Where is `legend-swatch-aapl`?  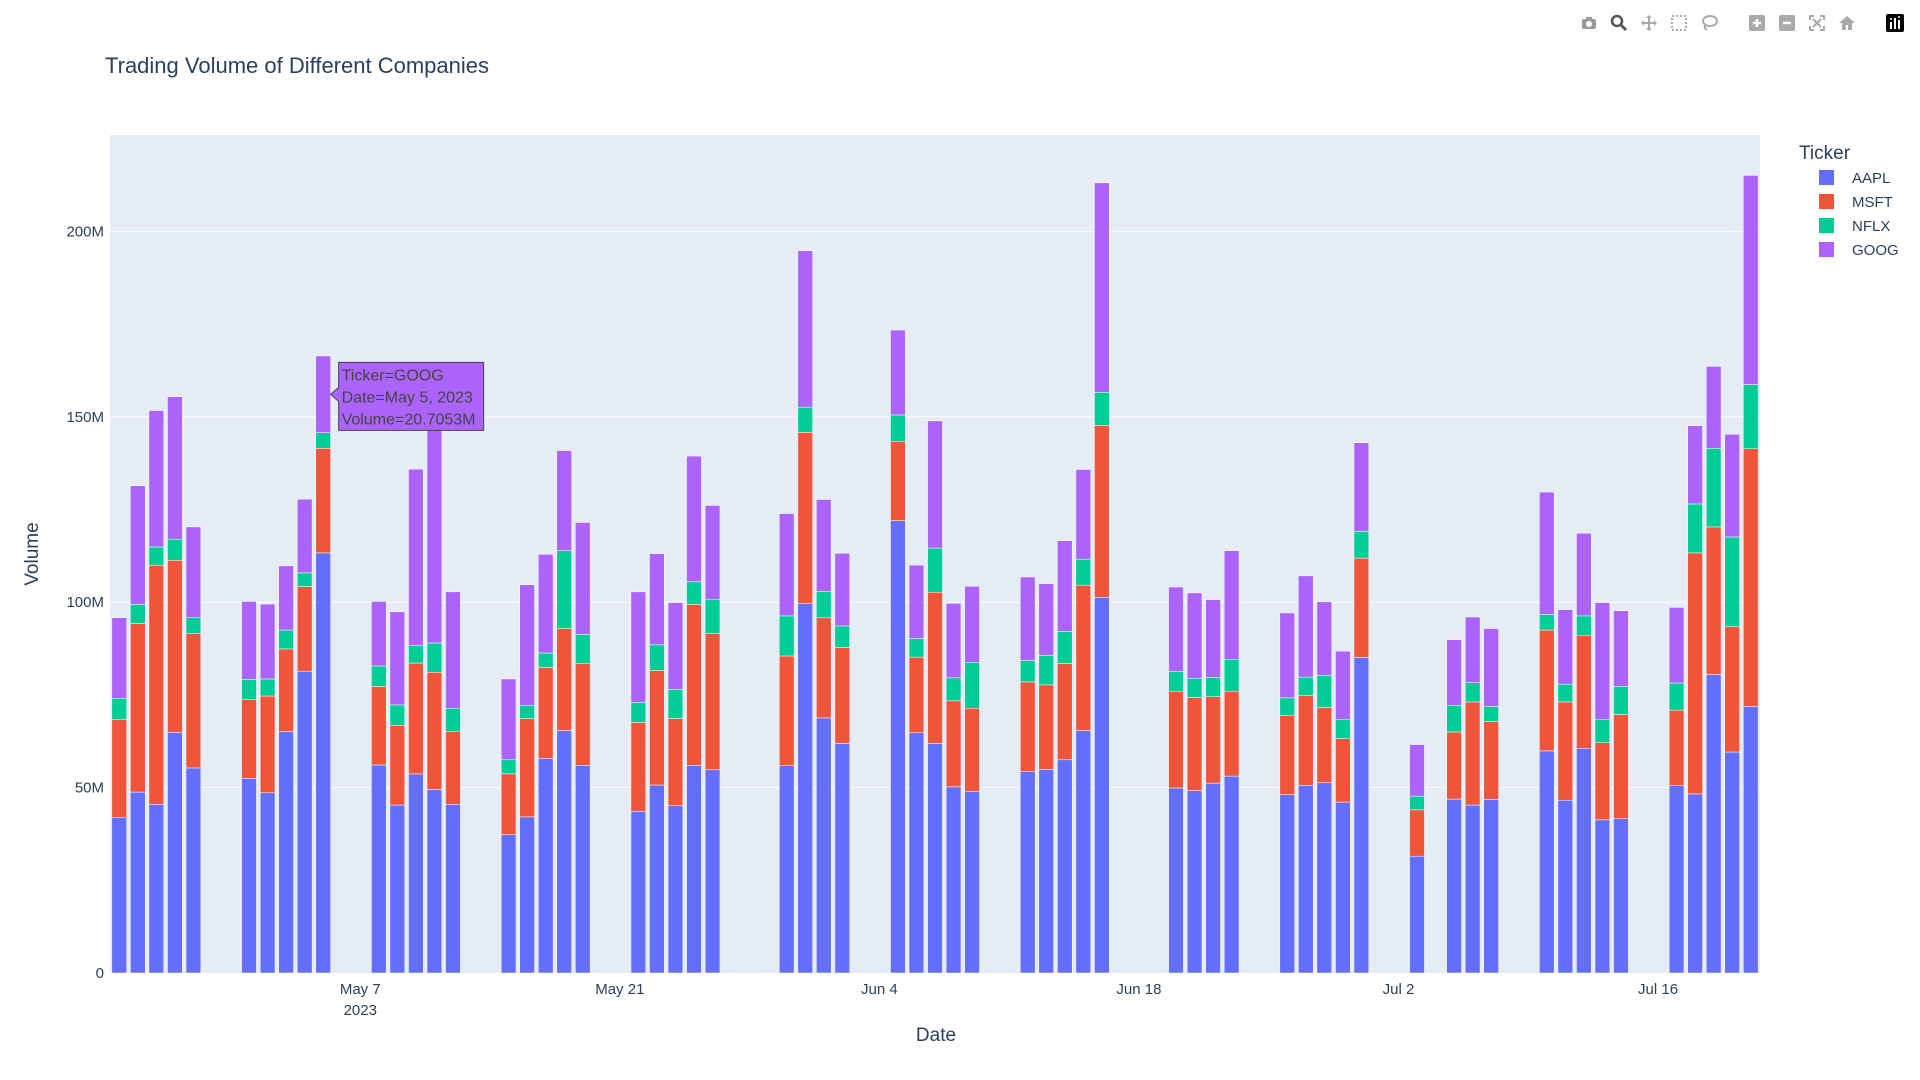 legend-swatch-aapl is located at coordinates (1826, 177).